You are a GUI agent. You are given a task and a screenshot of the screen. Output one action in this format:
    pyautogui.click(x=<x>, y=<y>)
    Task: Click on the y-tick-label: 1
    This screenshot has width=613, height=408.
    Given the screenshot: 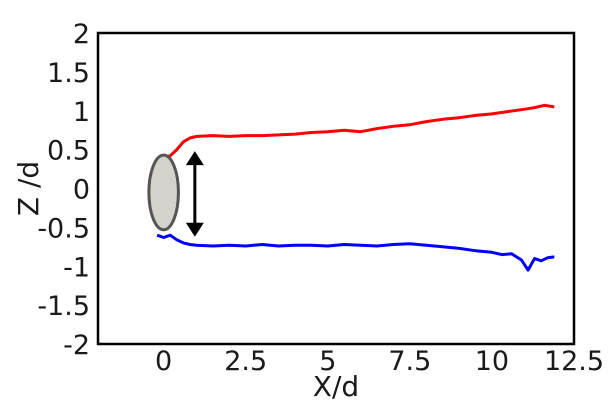 What is the action you would take?
    pyautogui.click(x=81, y=112)
    